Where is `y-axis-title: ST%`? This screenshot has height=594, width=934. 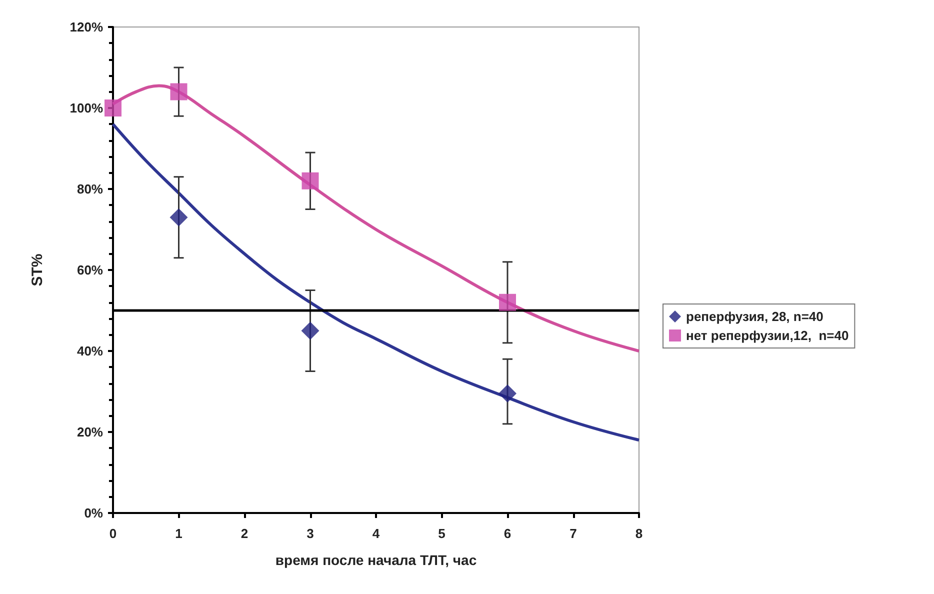
y-axis-title: ST% is located at coordinates (37, 270).